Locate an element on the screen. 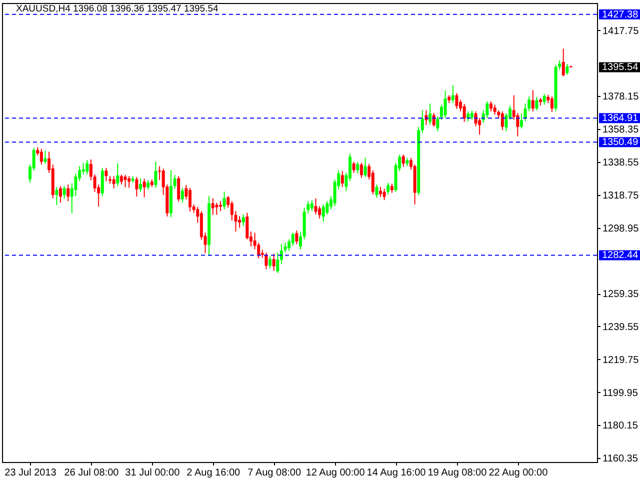  x-tick-label: 12 Aug 00:00 is located at coordinates (336, 473).